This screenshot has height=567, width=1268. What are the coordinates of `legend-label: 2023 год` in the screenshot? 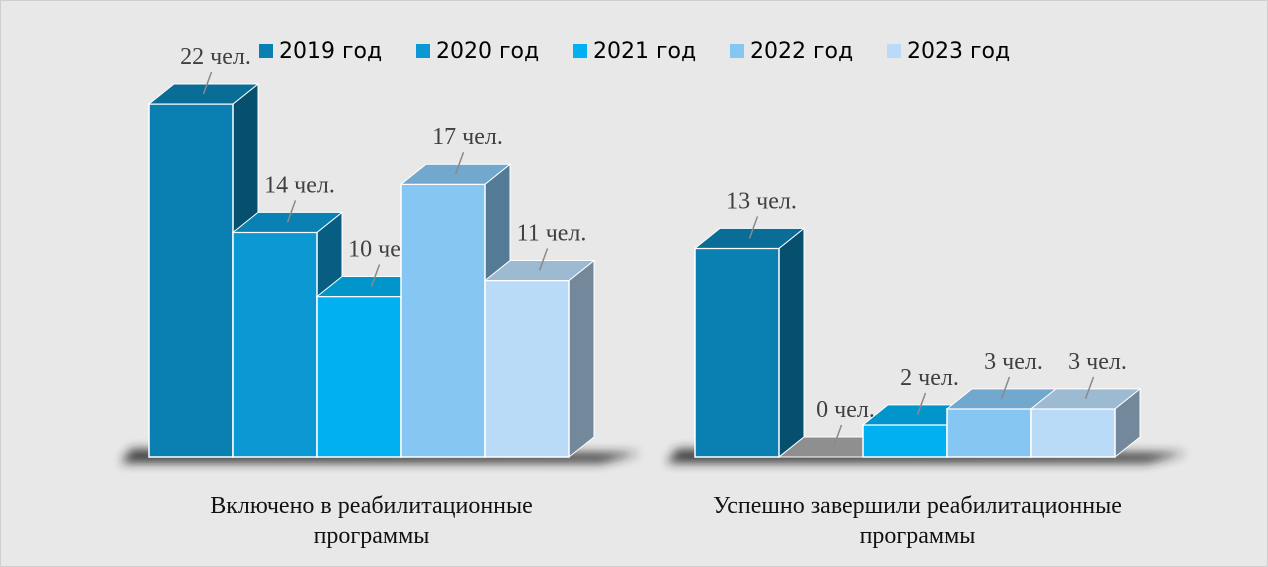 It's located at (958, 51).